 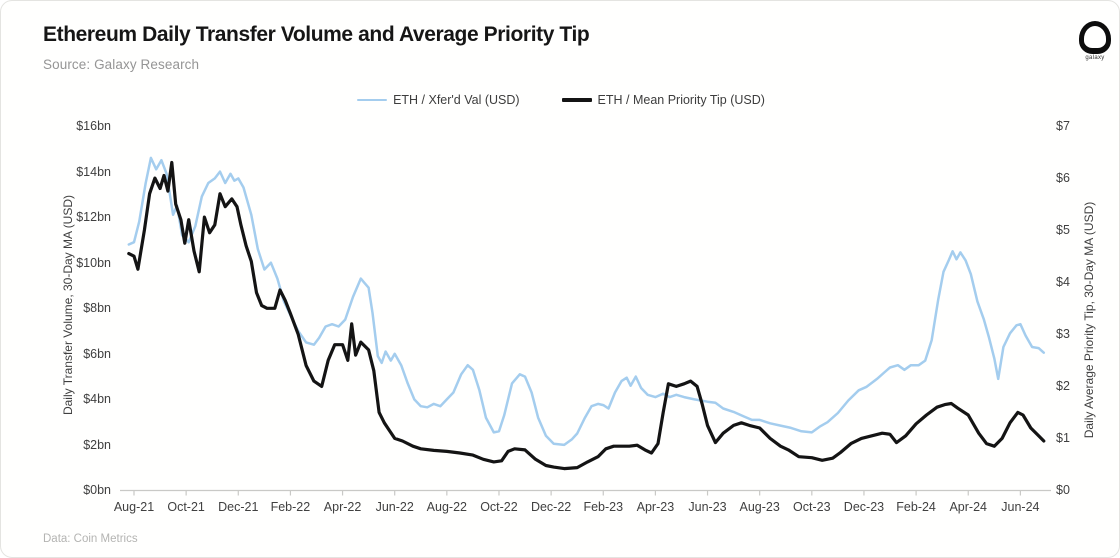 I want to click on y-left-tick-label: $16bn, so click(x=93, y=126).